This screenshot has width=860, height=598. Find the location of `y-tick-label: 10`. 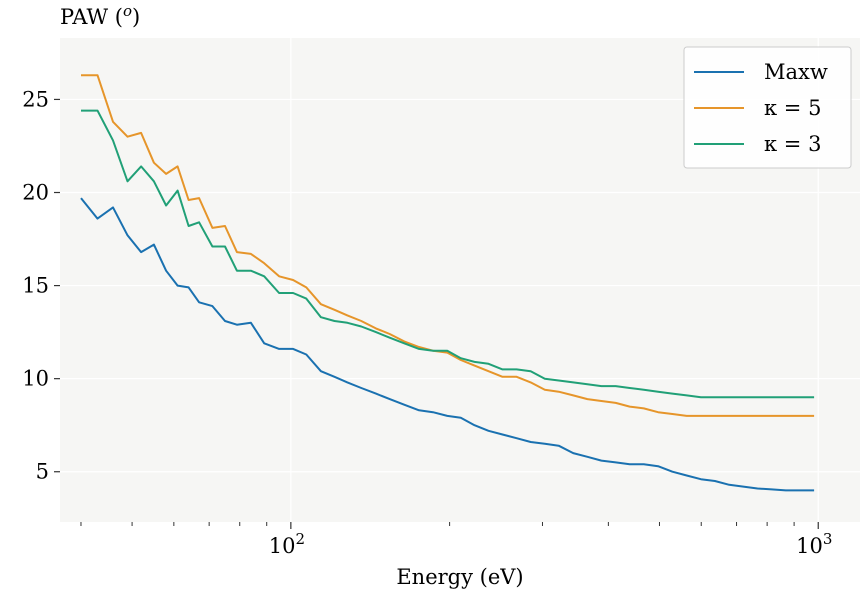

y-tick-label: 10 is located at coordinates (35, 379).